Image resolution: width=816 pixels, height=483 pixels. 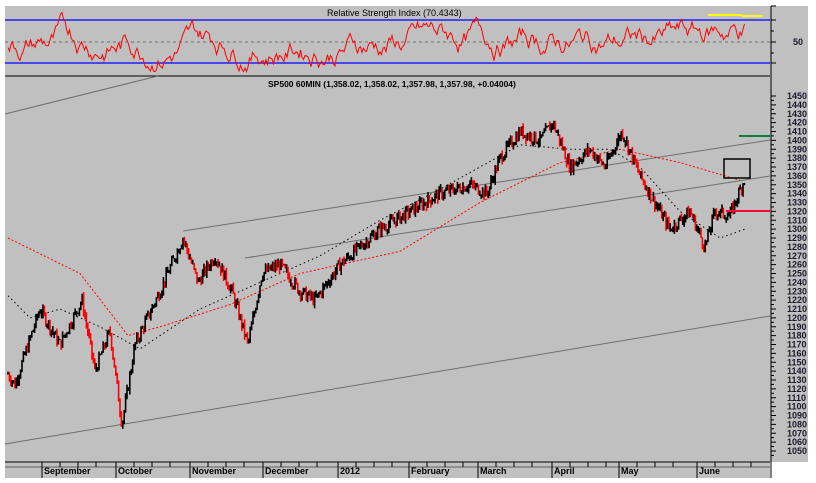 What do you see at coordinates (709, 471) in the screenshot?
I see `x-axis-month-label: June` at bounding box center [709, 471].